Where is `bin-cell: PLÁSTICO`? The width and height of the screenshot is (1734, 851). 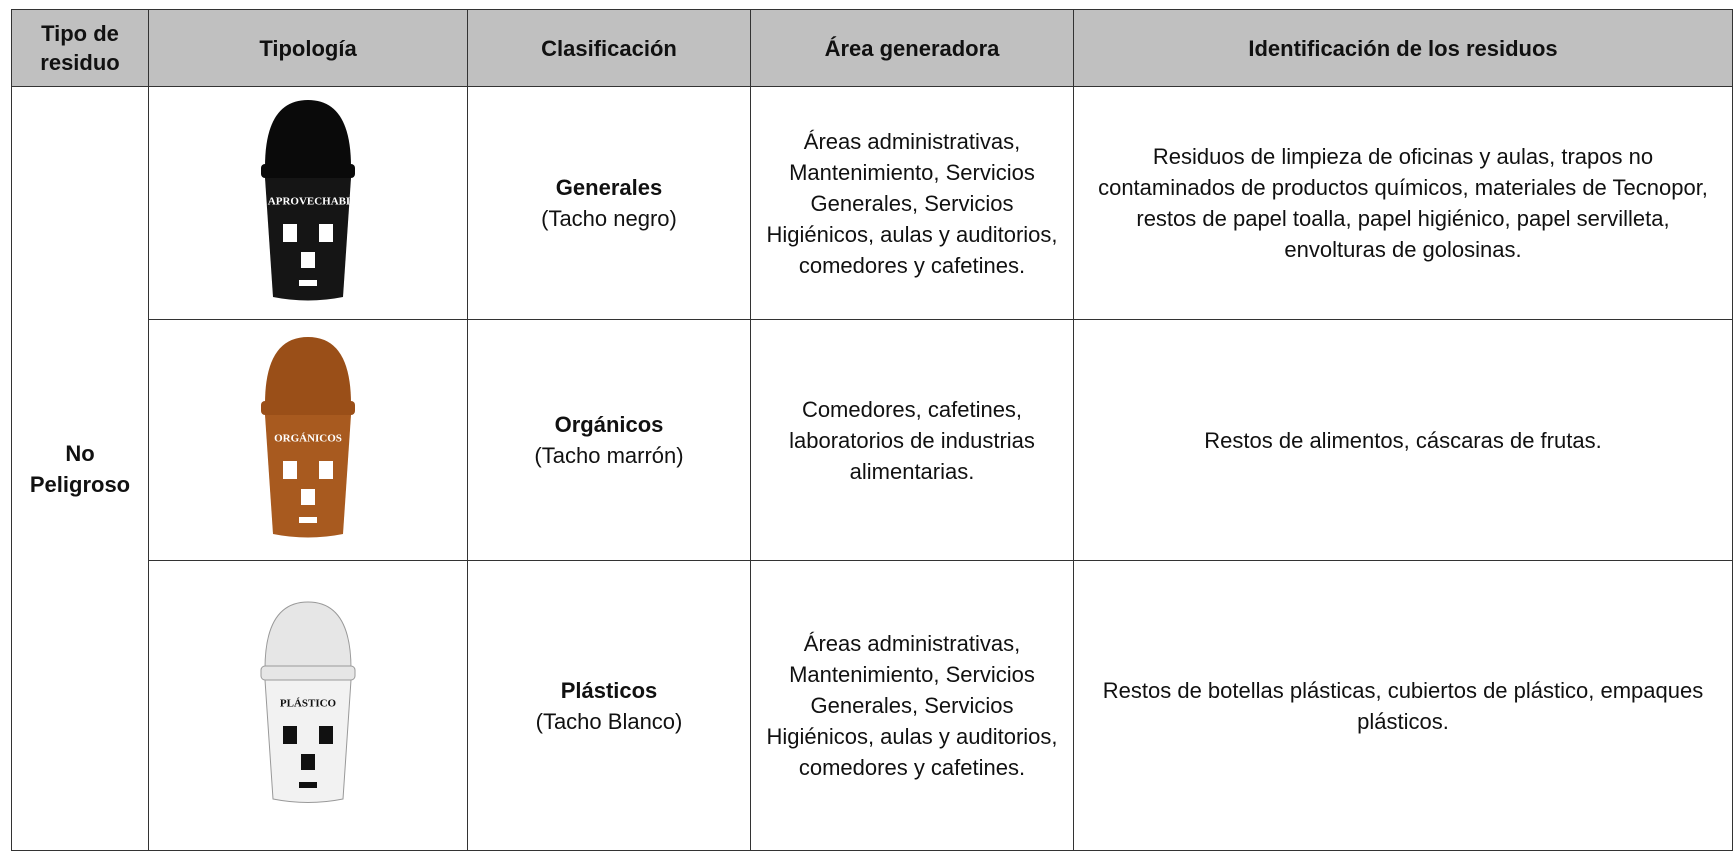
bin-cell: PLÁSTICO is located at coordinates (308, 705).